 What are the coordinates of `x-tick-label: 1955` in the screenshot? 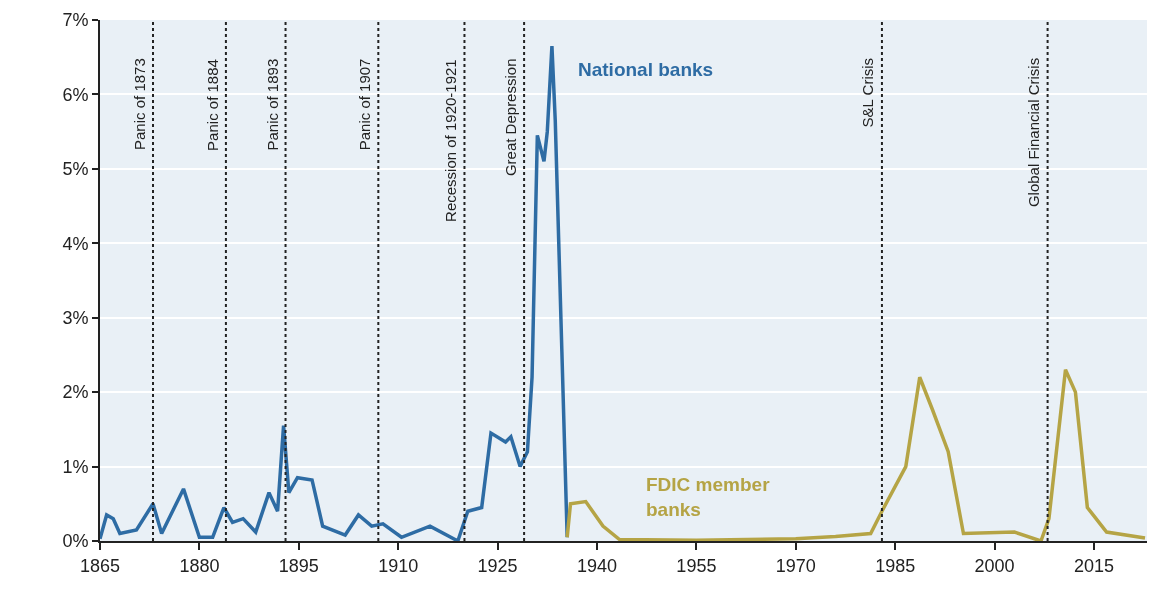 It's located at (696, 565).